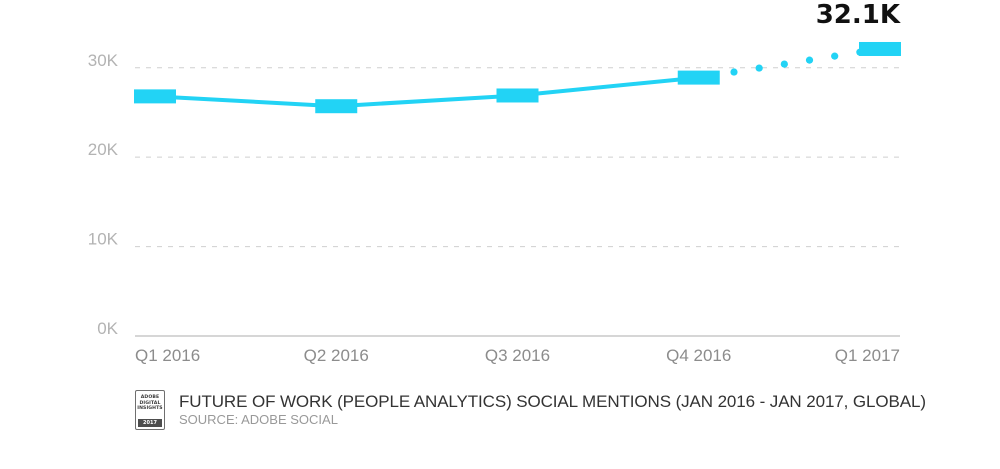 This screenshot has height=469, width=1000. I want to click on badge-line: INSIGHTS, so click(150, 409).